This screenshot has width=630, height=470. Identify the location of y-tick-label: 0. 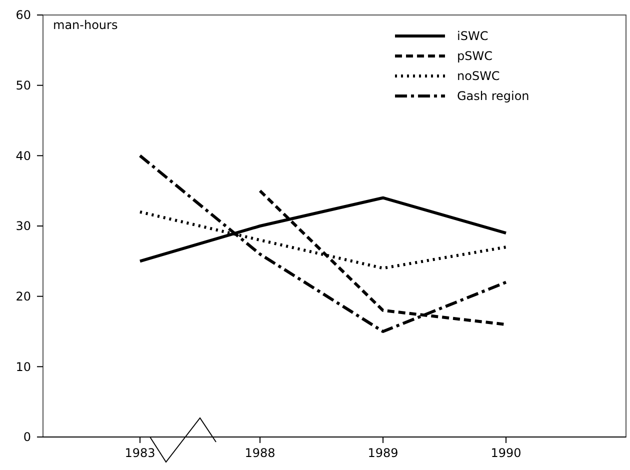
(27, 437).